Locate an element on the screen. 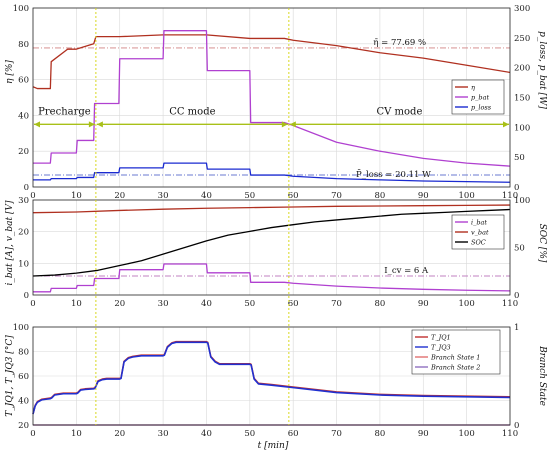  bot-y-label: T_JQ1, T_JQ3 [°C] is located at coordinates (10, 376).